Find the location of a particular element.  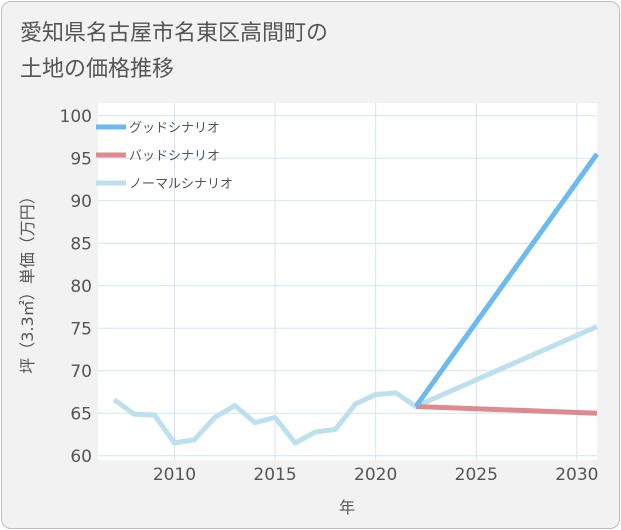

legend-item: グッドシナリオ is located at coordinates (158, 128).